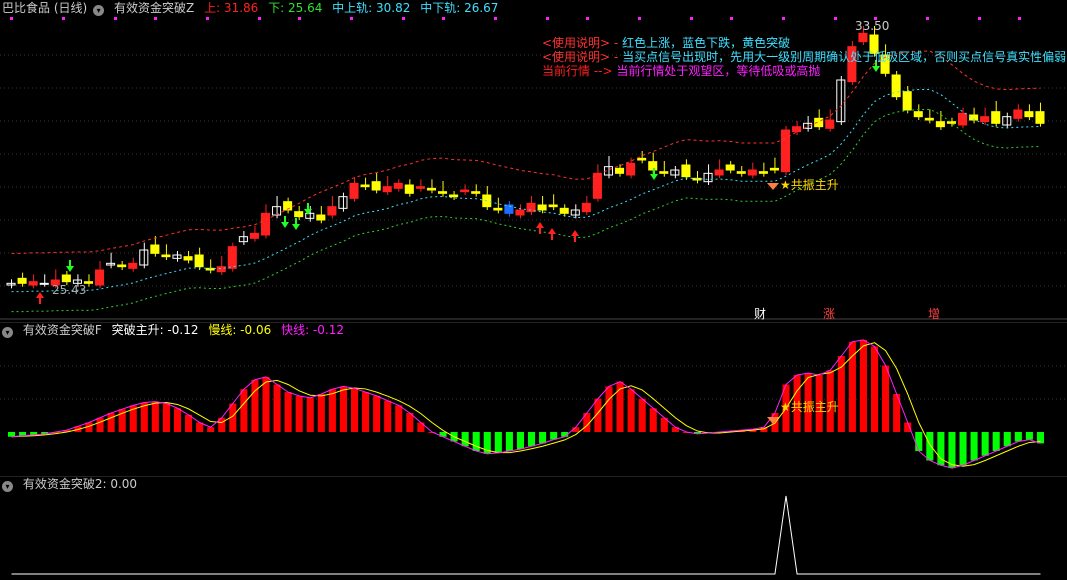 The height and width of the screenshot is (580, 1067). Describe the element at coordinates (872, 26) in the screenshot. I see `high-price-label: 33.50` at that location.